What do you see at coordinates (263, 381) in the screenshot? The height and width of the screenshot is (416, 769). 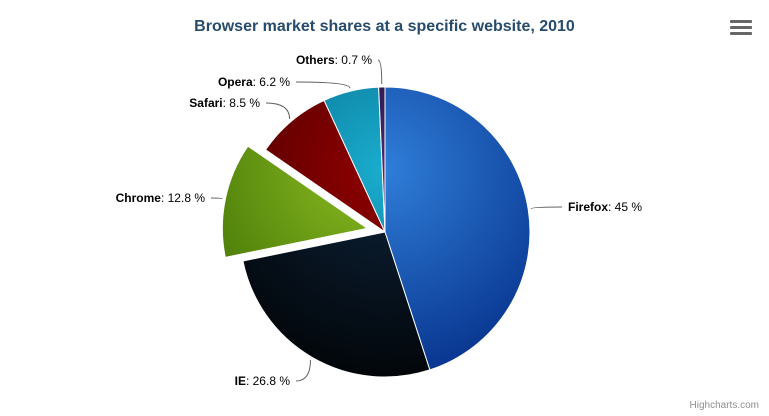 I see `data-label-ie: IE: 26.8 %` at bounding box center [263, 381].